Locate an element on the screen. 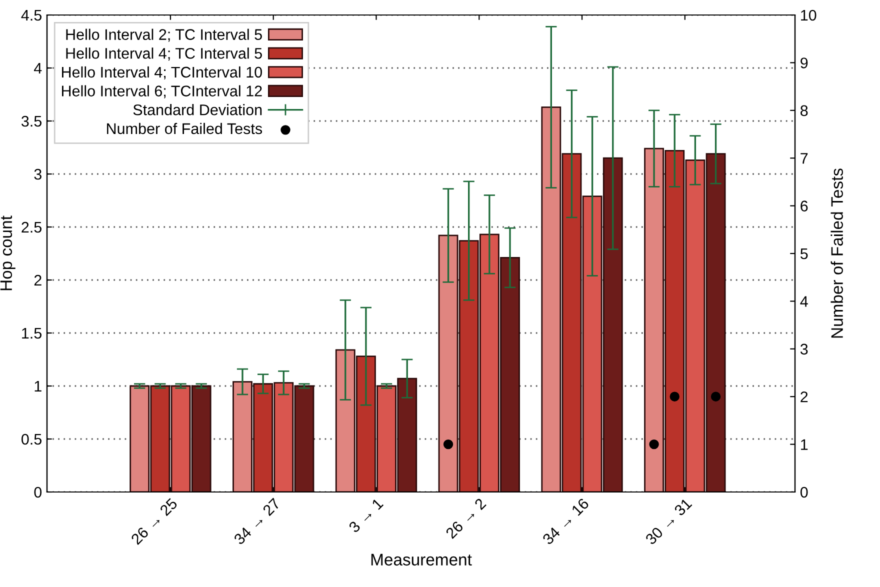 The image size is (880, 587). y-tick-label: 3.5 is located at coordinates (31, 121).